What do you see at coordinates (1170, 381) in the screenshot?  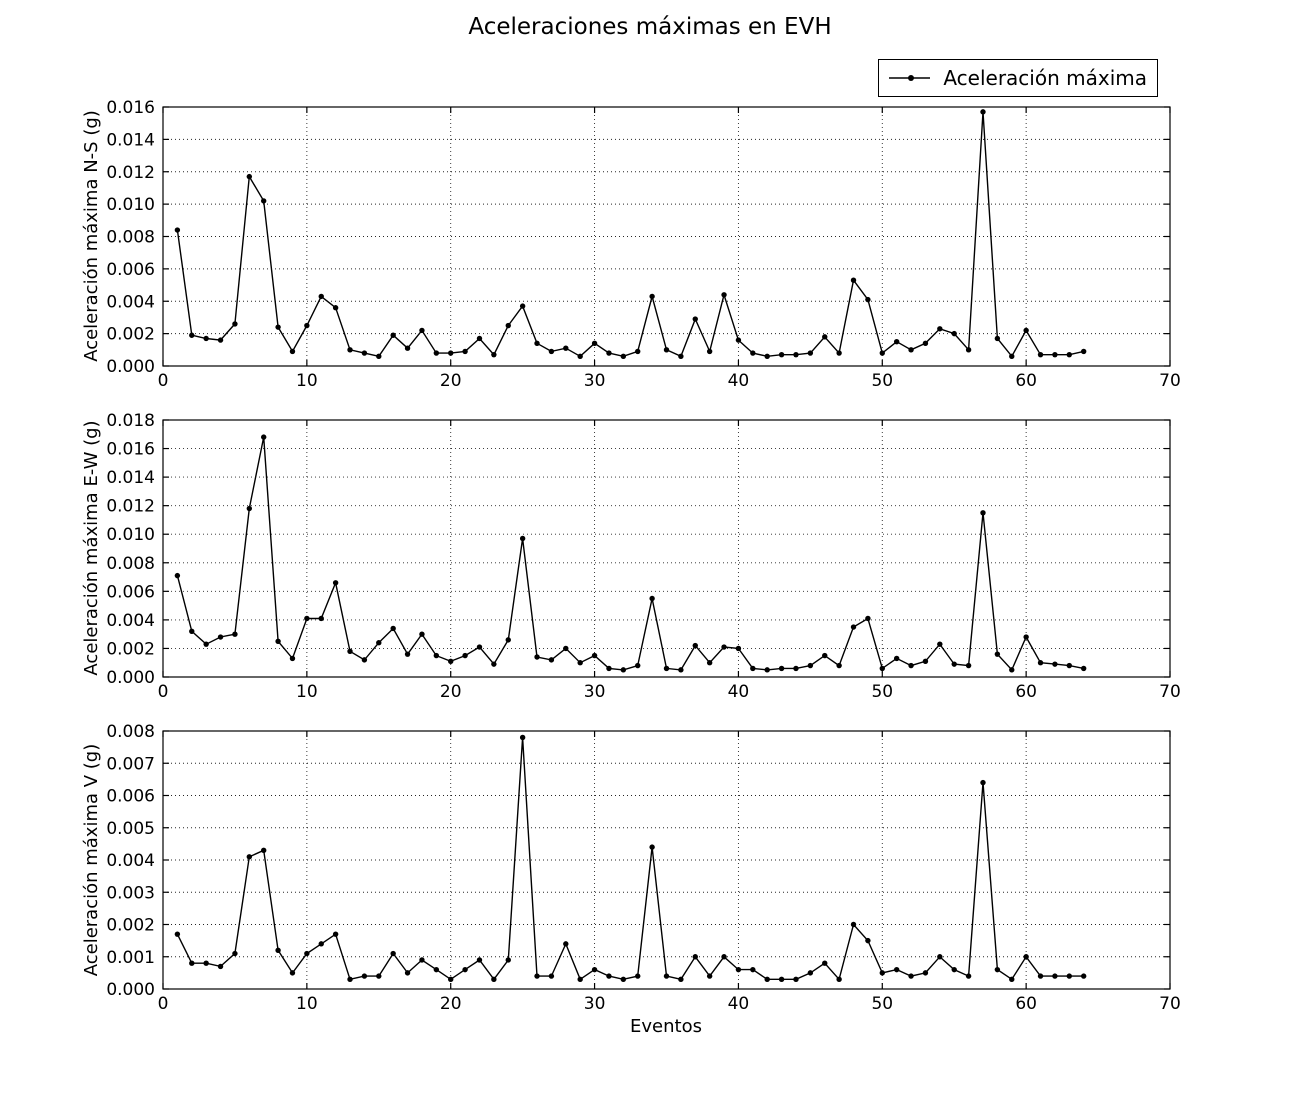 I see `x-tick-label: 70` at bounding box center [1170, 381].